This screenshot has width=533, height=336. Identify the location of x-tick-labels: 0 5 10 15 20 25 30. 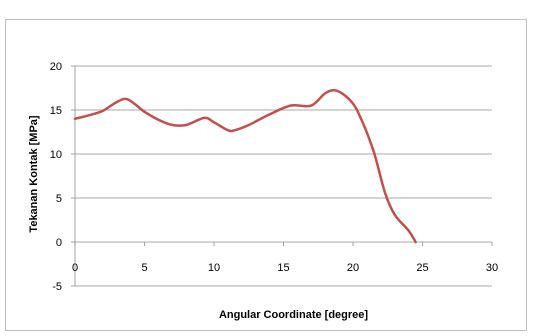
(285, 268).